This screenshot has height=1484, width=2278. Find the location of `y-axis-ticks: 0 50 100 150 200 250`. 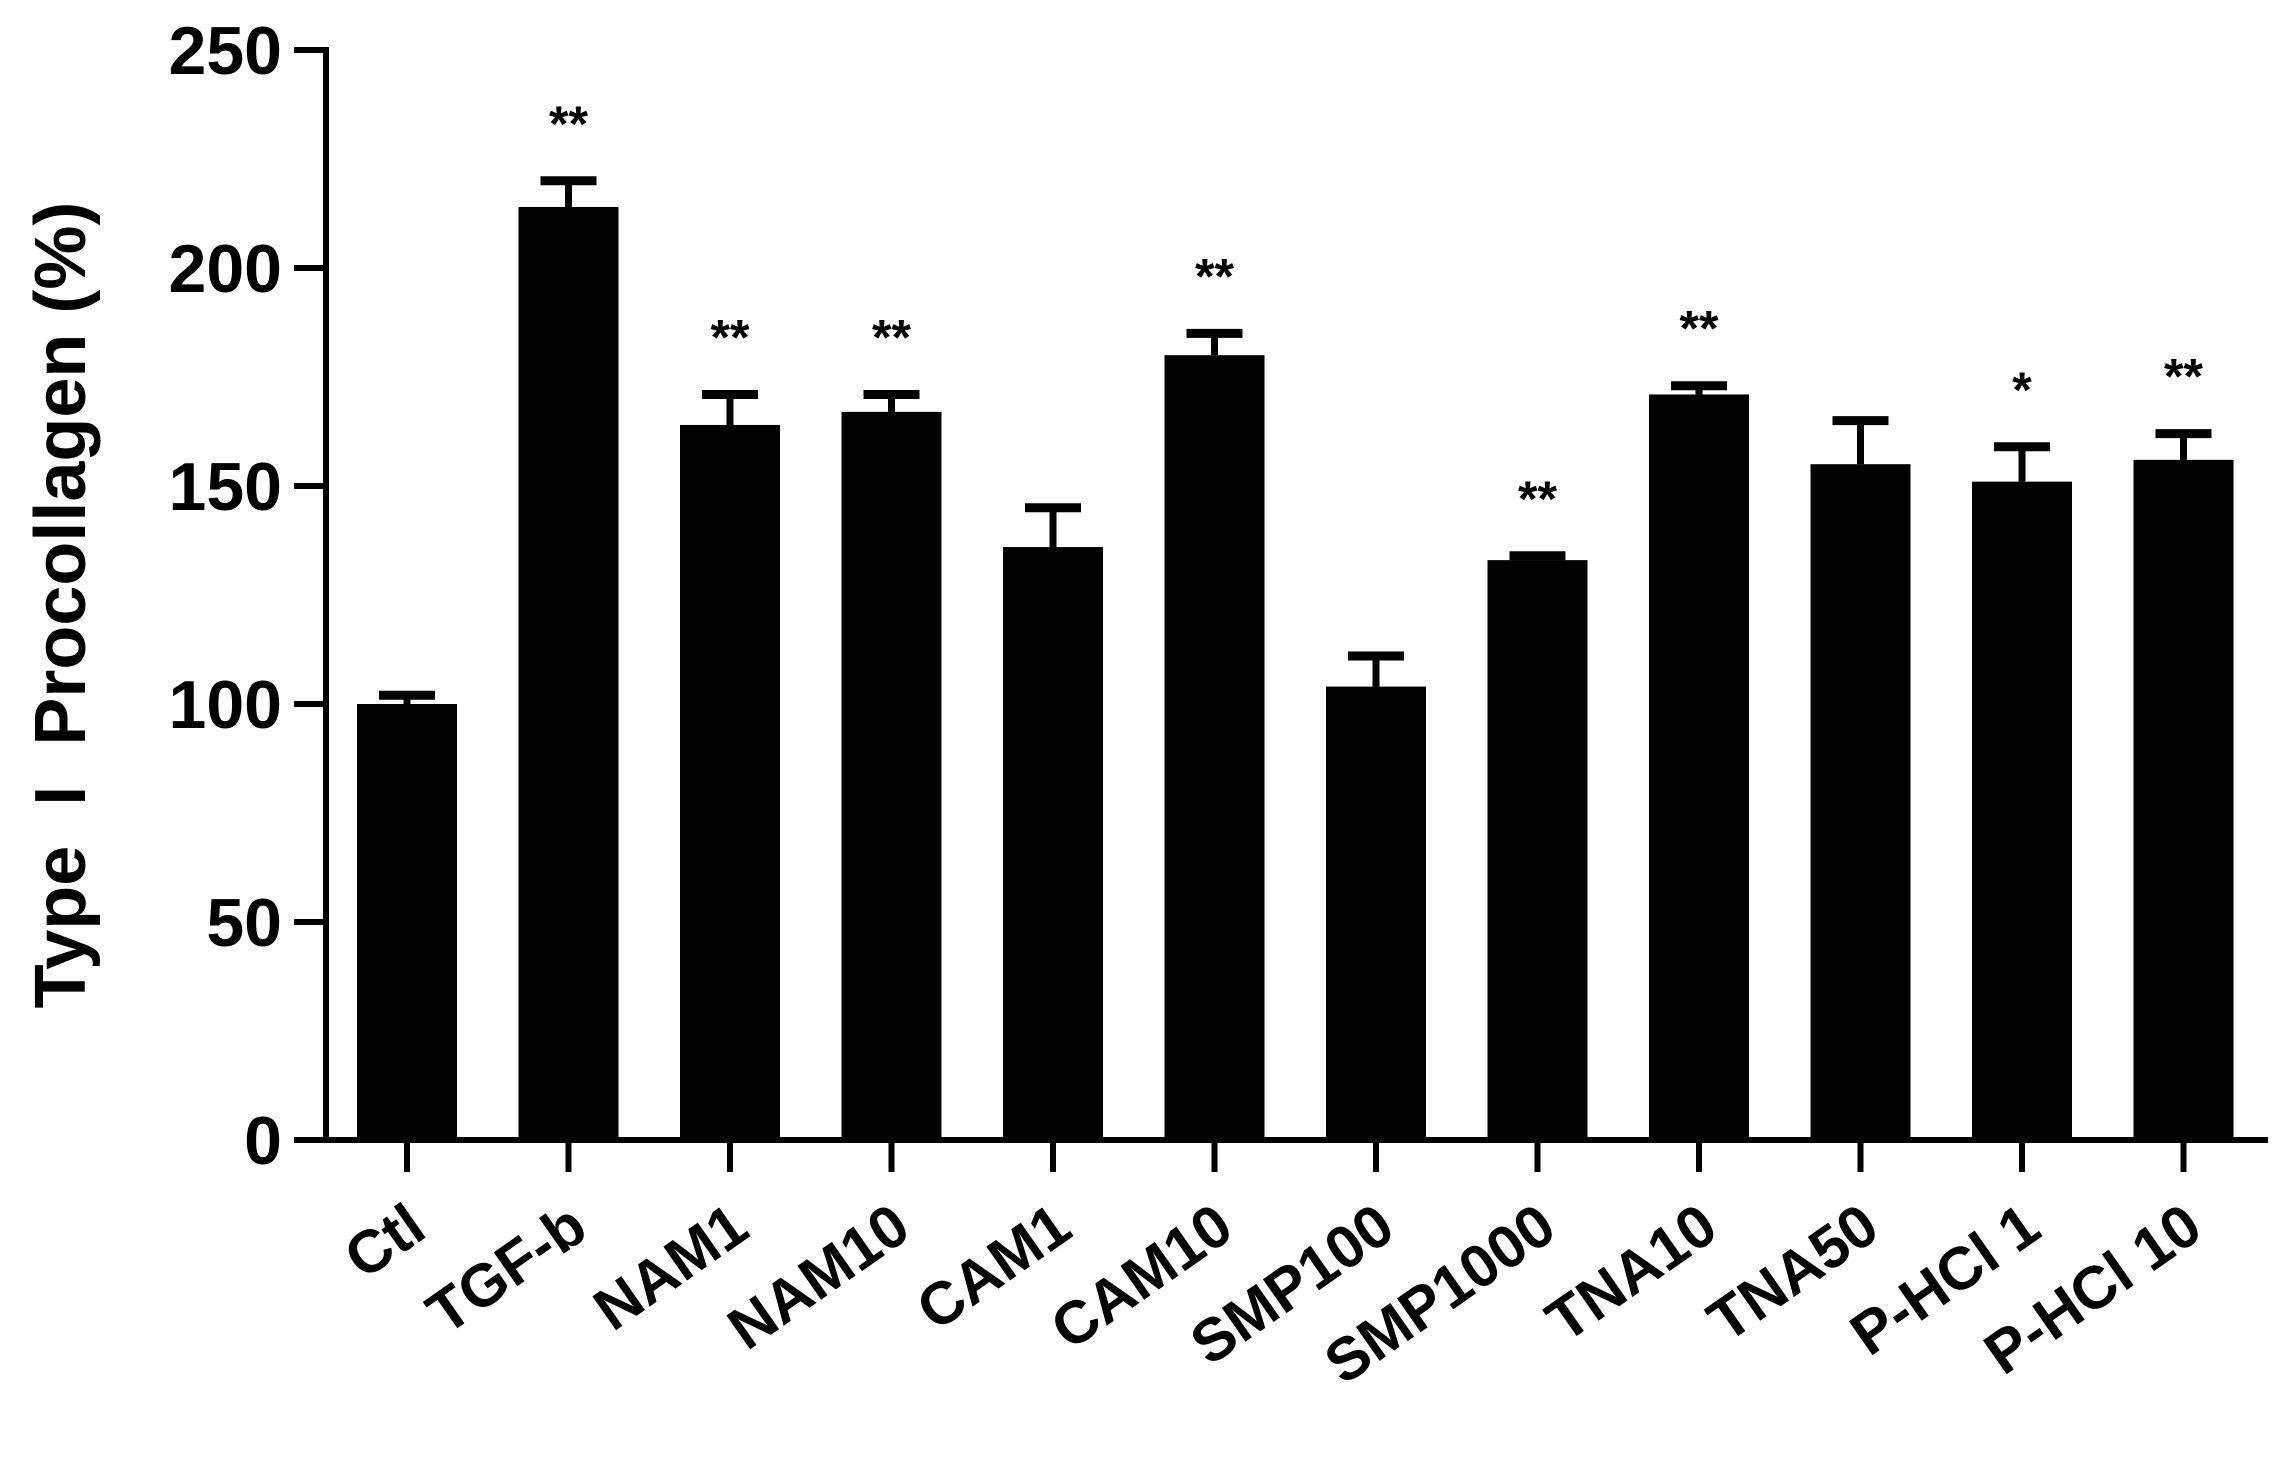

y-axis-ticks: 0 50 100 150 200 250 is located at coordinates (247, 596).